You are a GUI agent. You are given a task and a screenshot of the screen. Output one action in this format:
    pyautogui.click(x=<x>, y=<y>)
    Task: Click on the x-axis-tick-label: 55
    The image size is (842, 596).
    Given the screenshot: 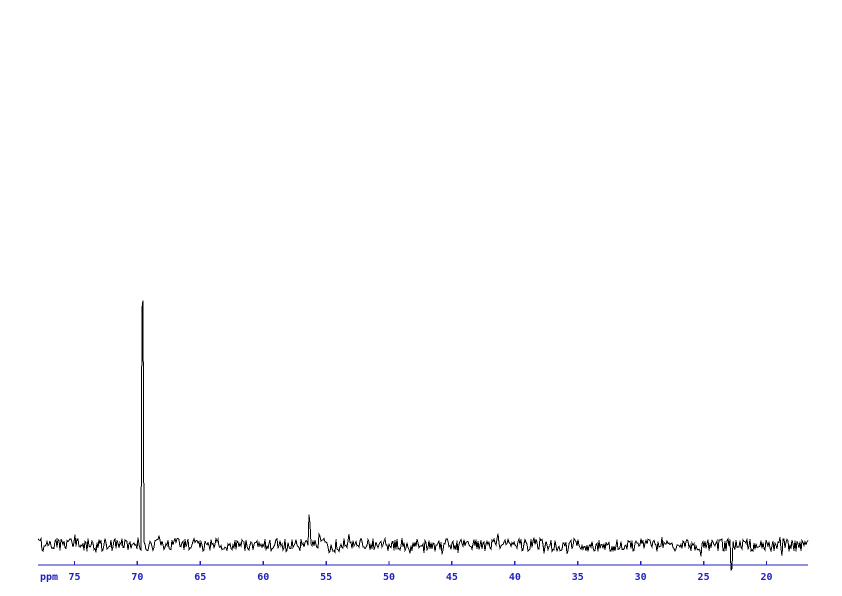 What is the action you would take?
    pyautogui.click(x=326, y=577)
    